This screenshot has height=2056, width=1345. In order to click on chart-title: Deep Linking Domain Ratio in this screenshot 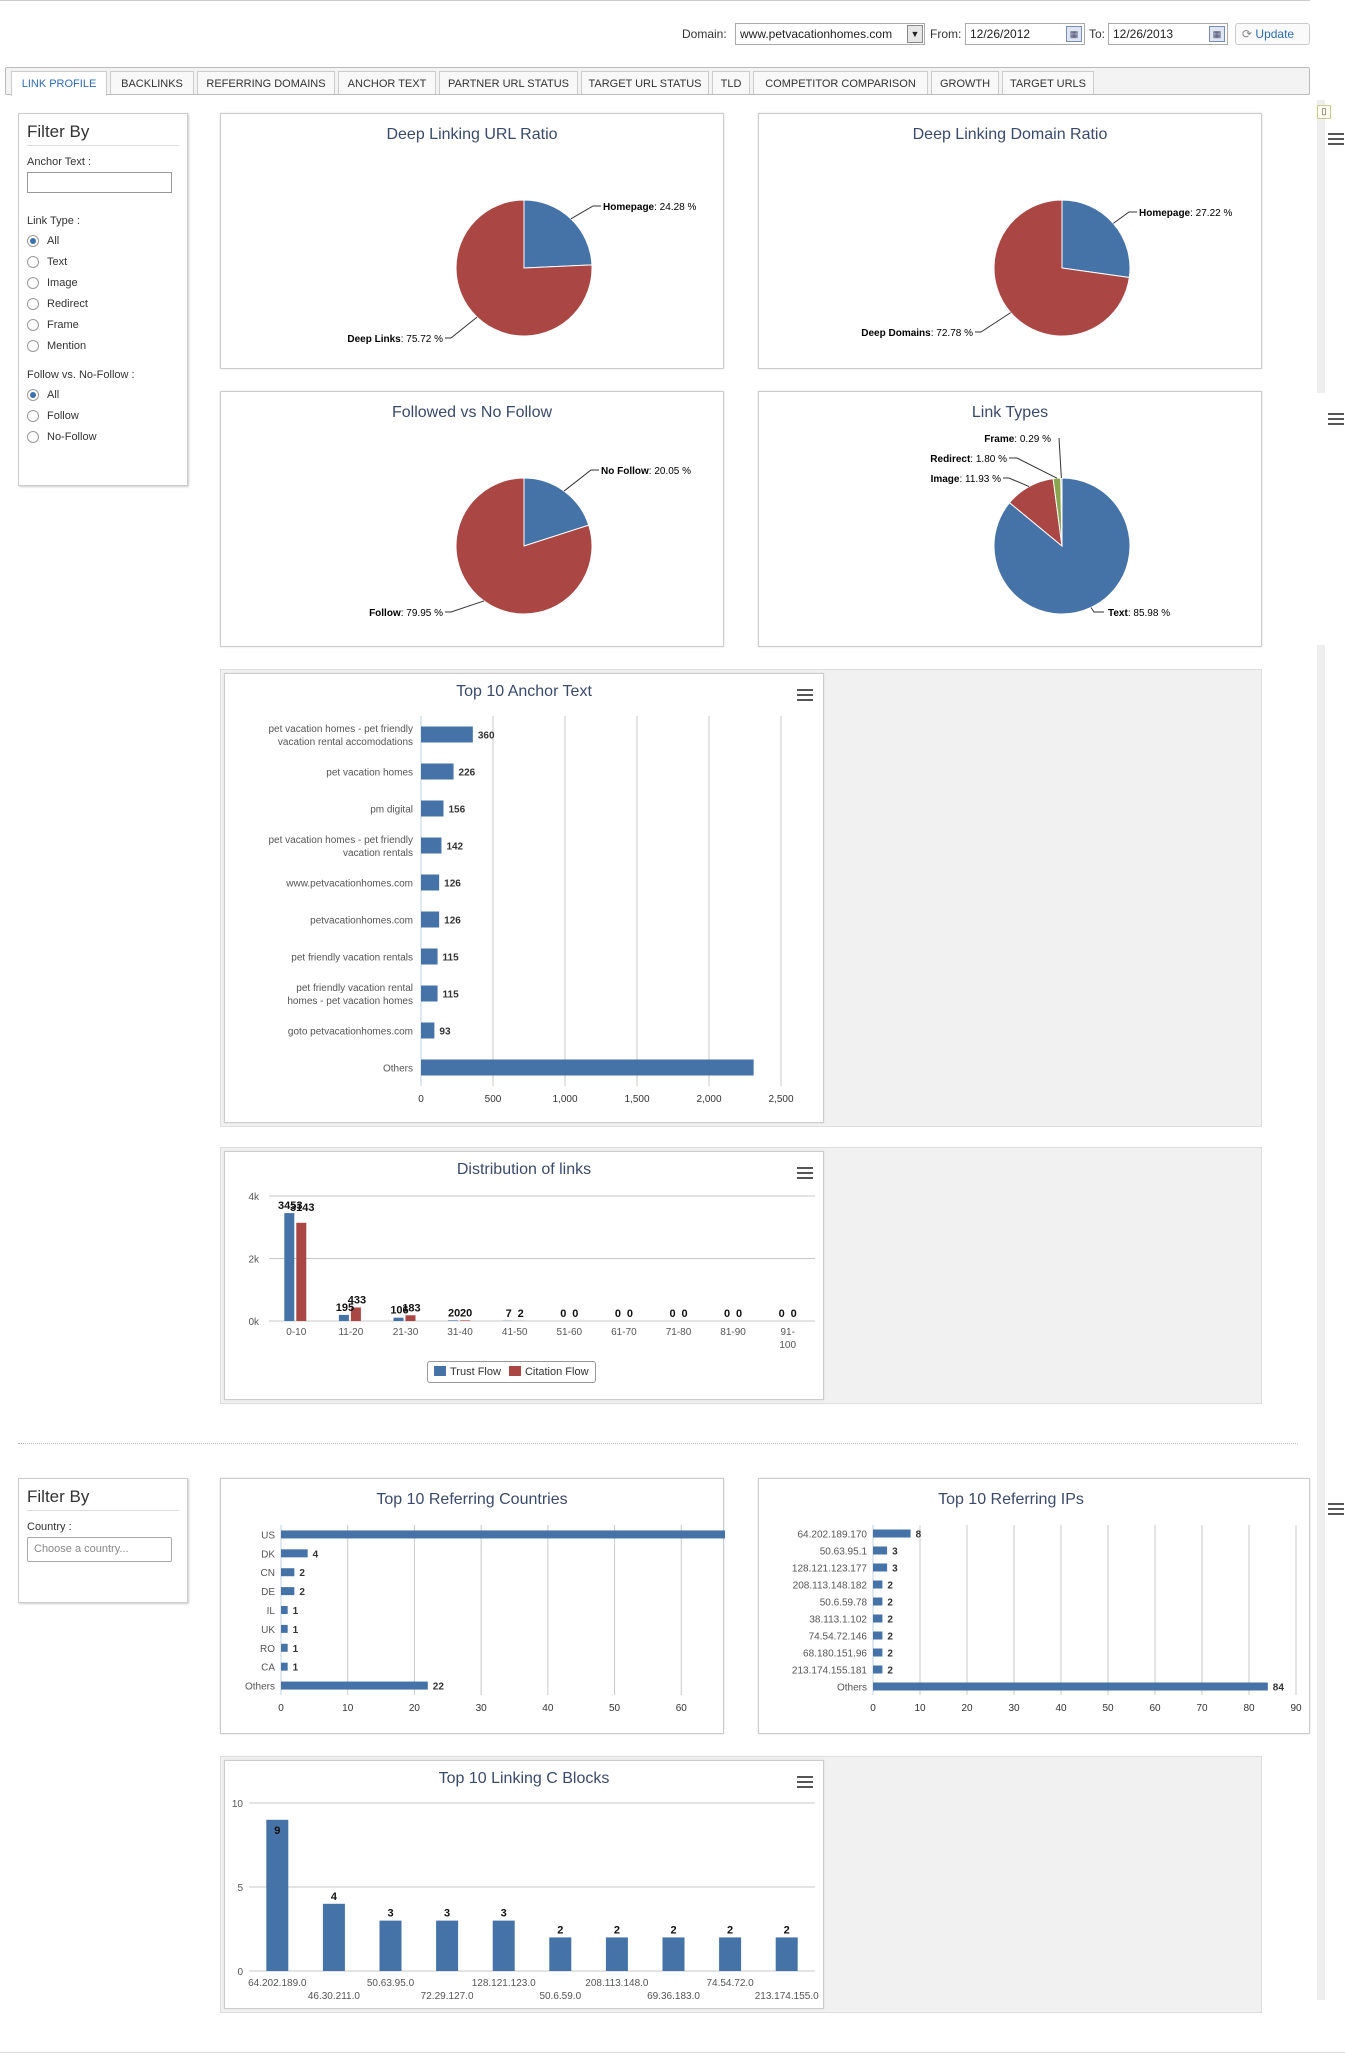, I will do `click(1010, 134)`.